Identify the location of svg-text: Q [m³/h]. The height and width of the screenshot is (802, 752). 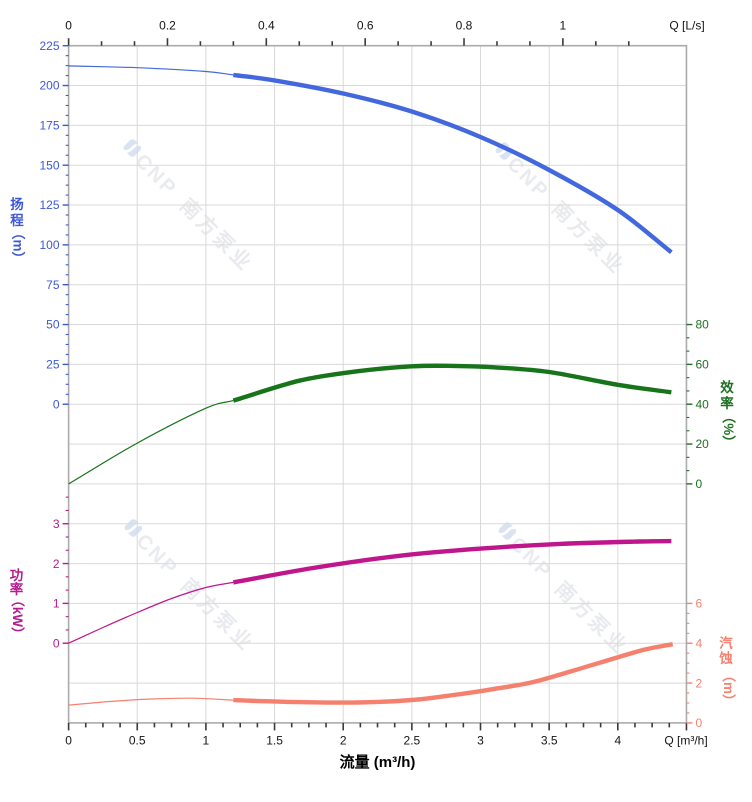
(685, 741).